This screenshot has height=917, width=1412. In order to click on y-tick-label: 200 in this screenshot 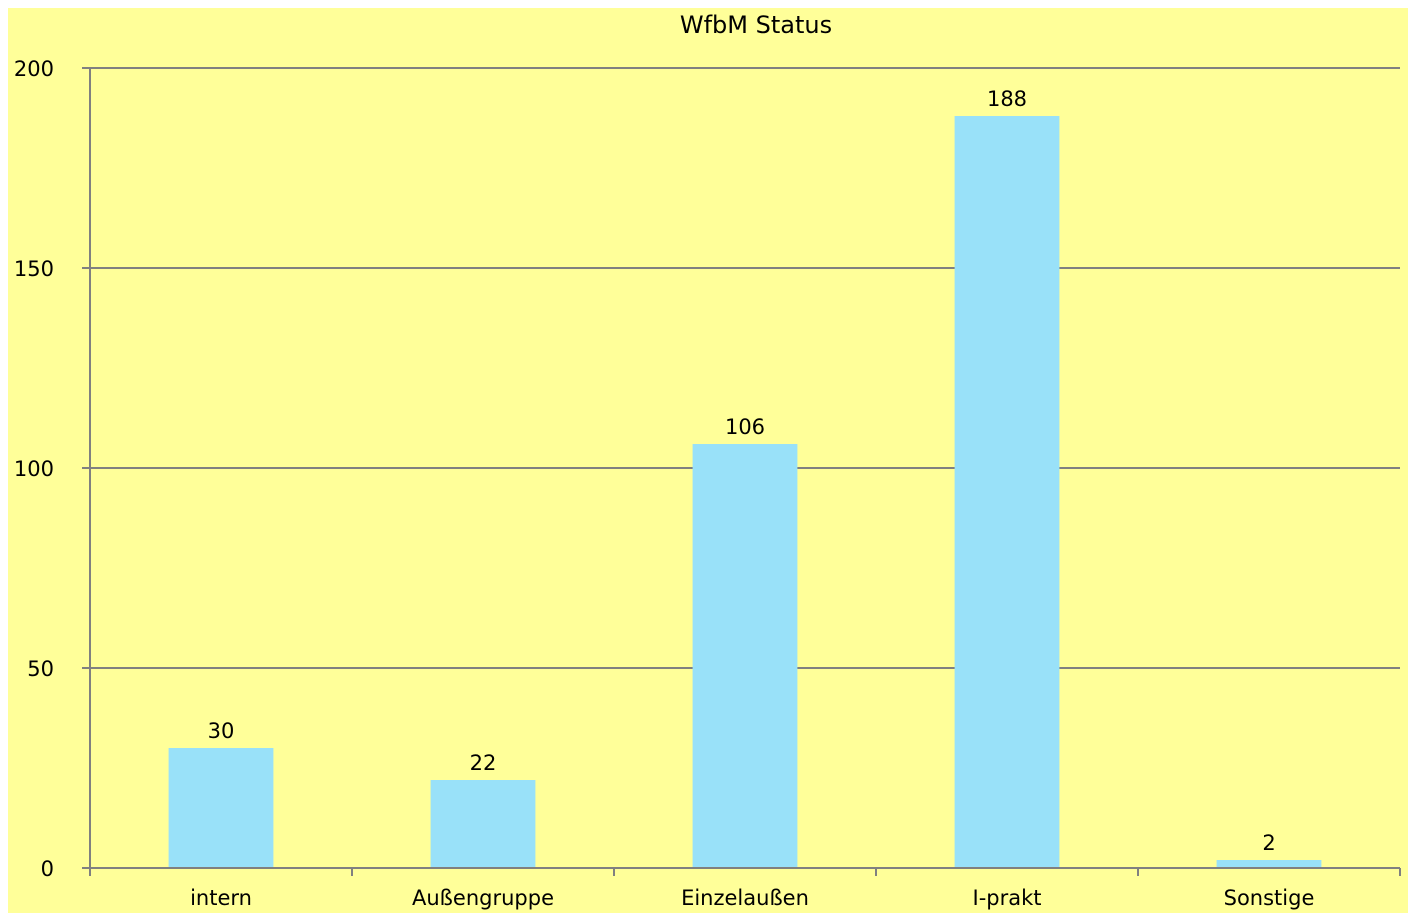, I will do `click(34, 69)`.